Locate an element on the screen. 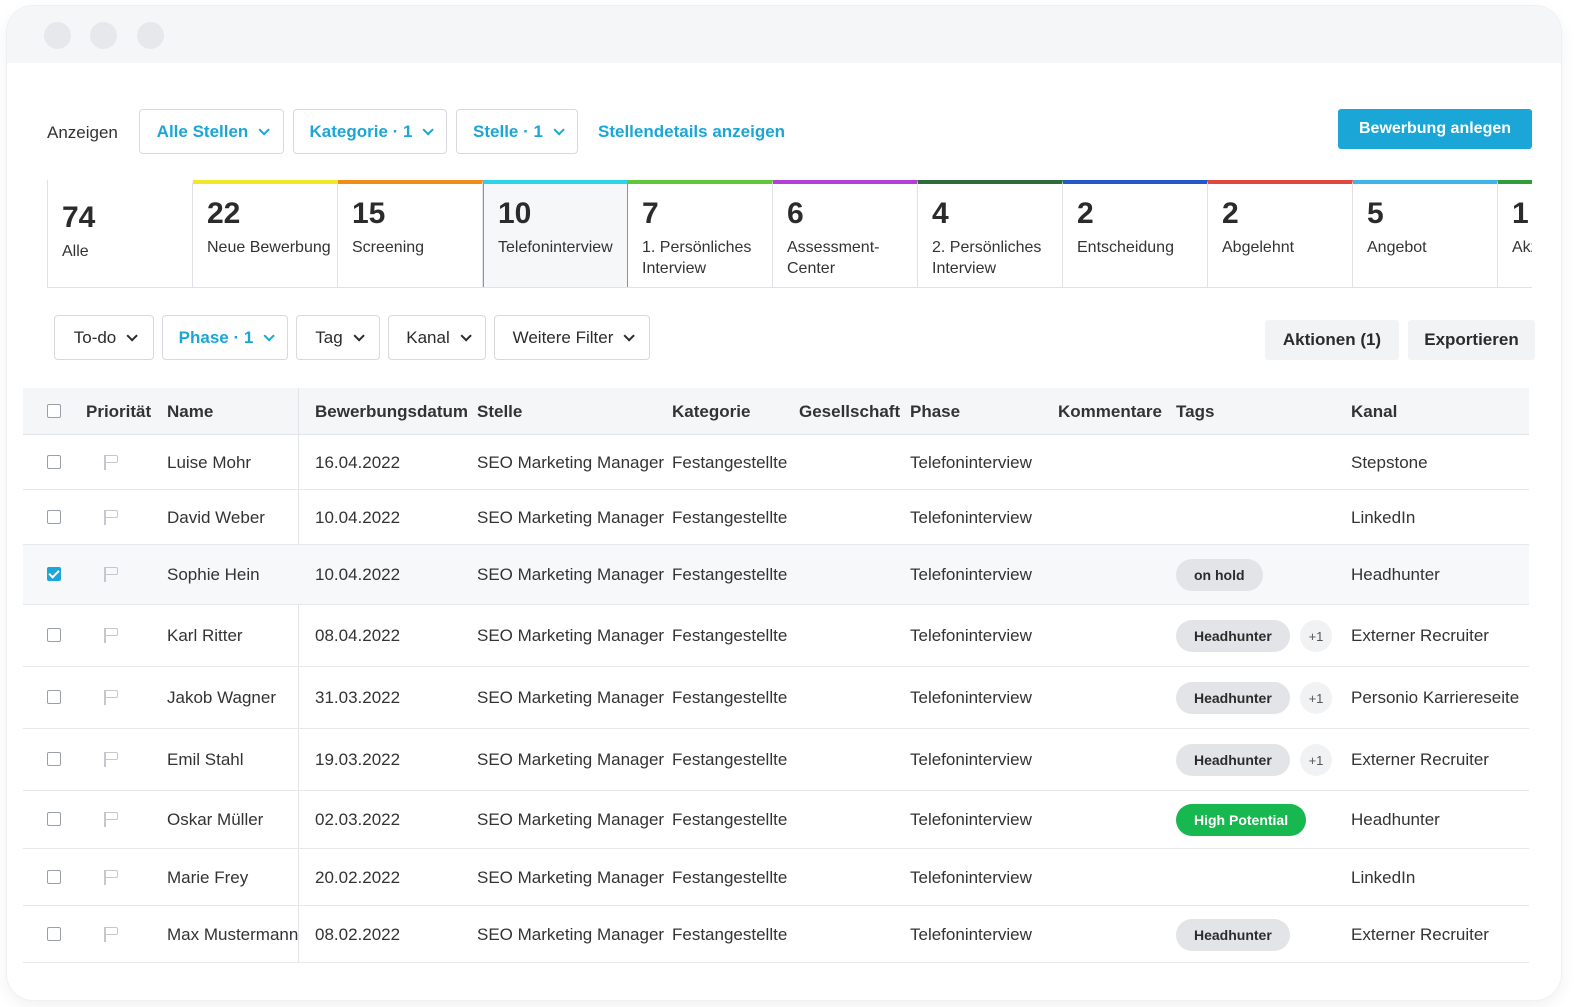  applicant-name: Marie Frey is located at coordinates (208, 877).